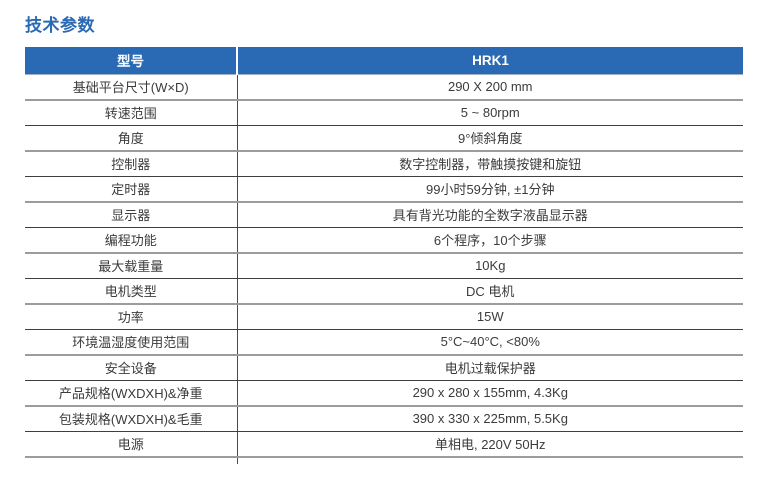 Image resolution: width=760 pixels, height=477 pixels. Describe the element at coordinates (490, 240) in the screenshot. I see `value-cell: 6个程序，10个步骤` at that location.